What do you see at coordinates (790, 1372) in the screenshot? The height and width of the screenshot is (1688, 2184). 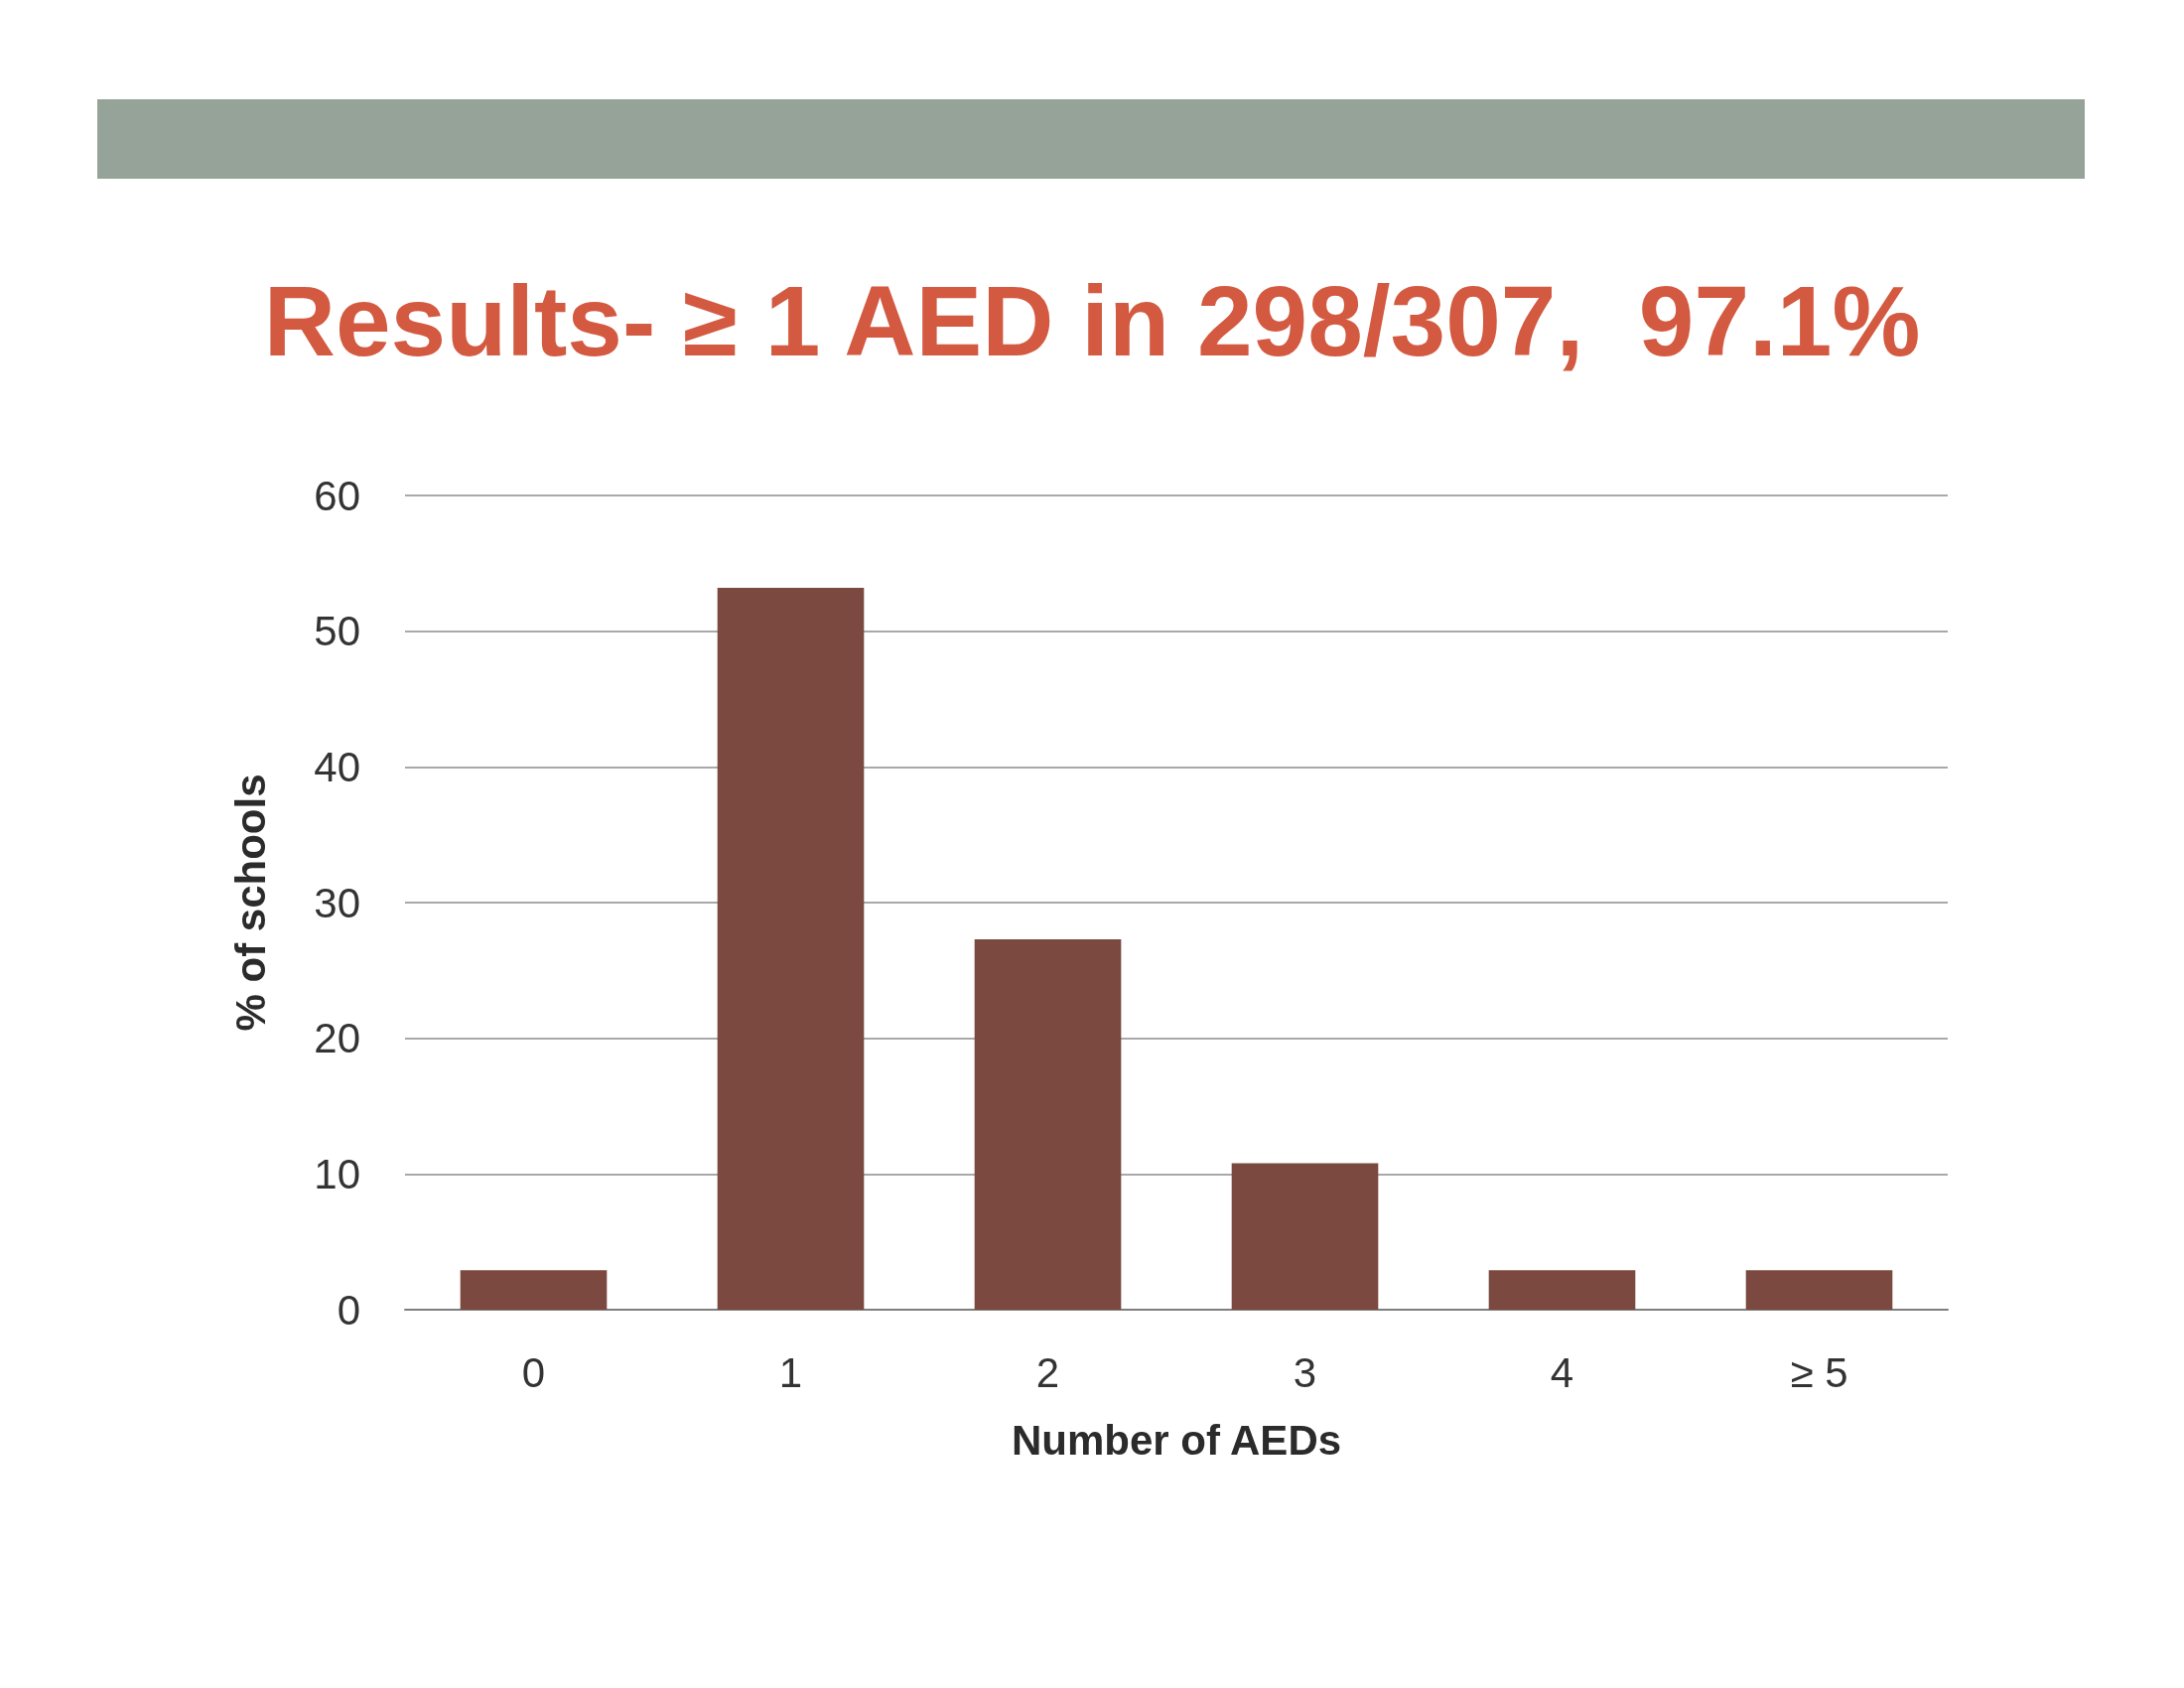 I see `x-tick-label: 1` at bounding box center [790, 1372].